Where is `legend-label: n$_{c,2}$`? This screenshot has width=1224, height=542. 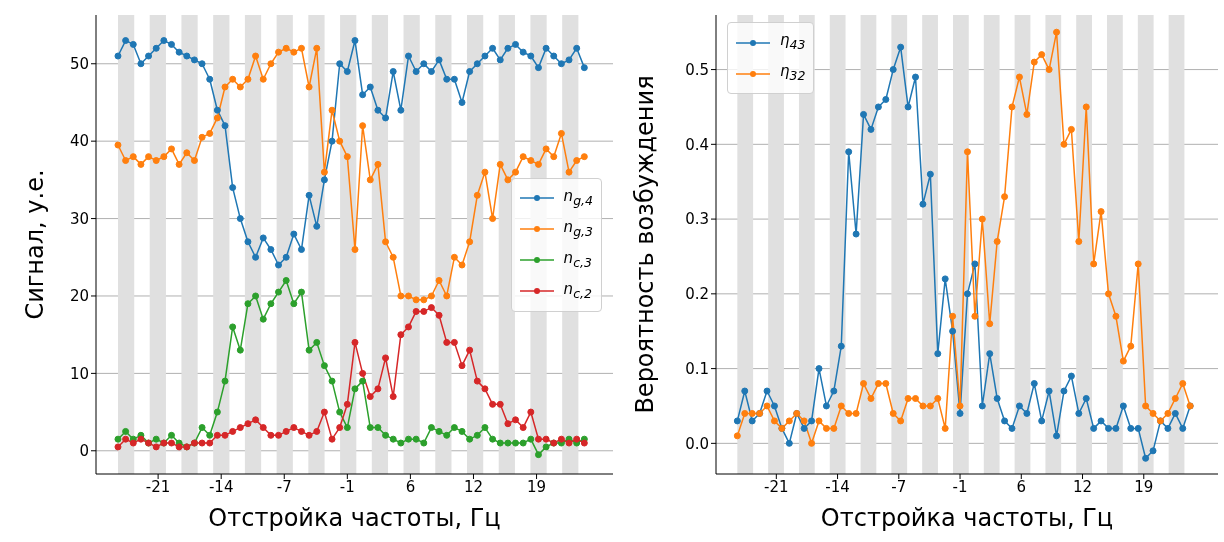
legend-label: n$_{c,2}$ is located at coordinates (577, 290).